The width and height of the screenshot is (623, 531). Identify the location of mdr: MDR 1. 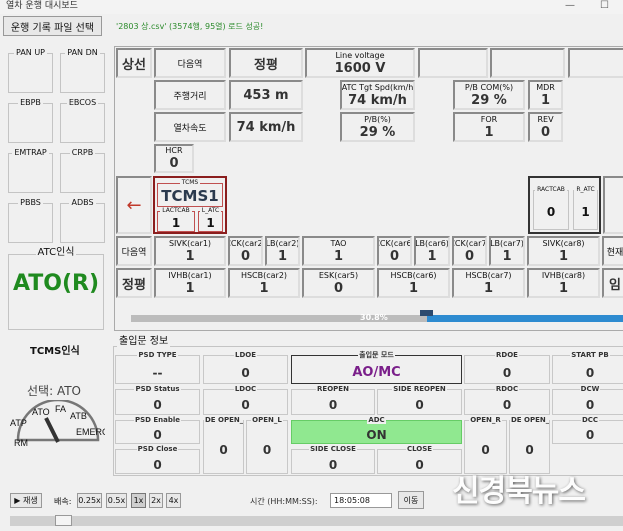
(545, 95).